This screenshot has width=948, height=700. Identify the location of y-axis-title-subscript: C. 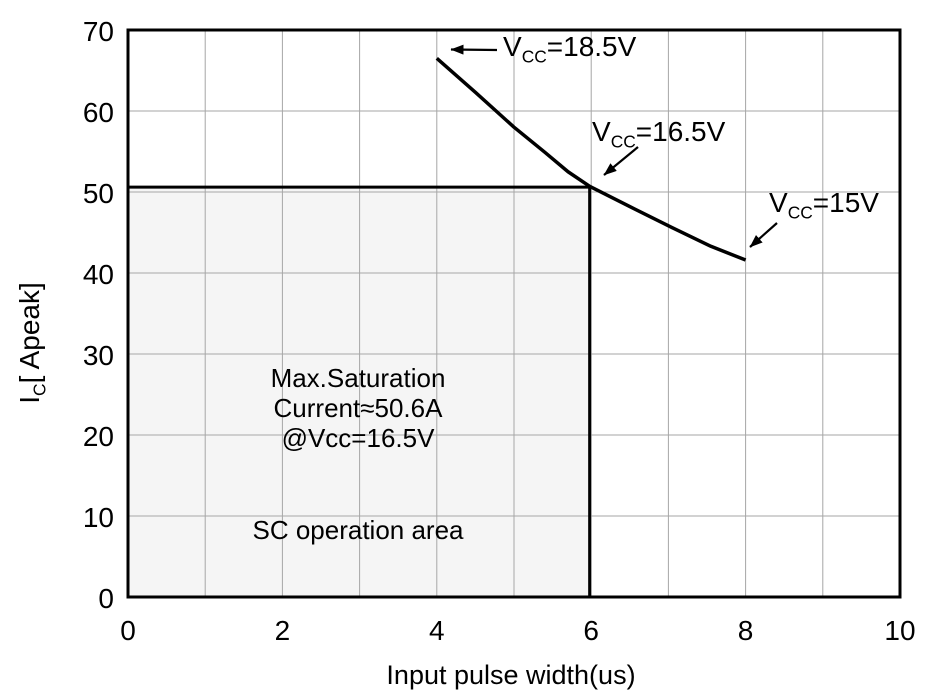
(39, 389).